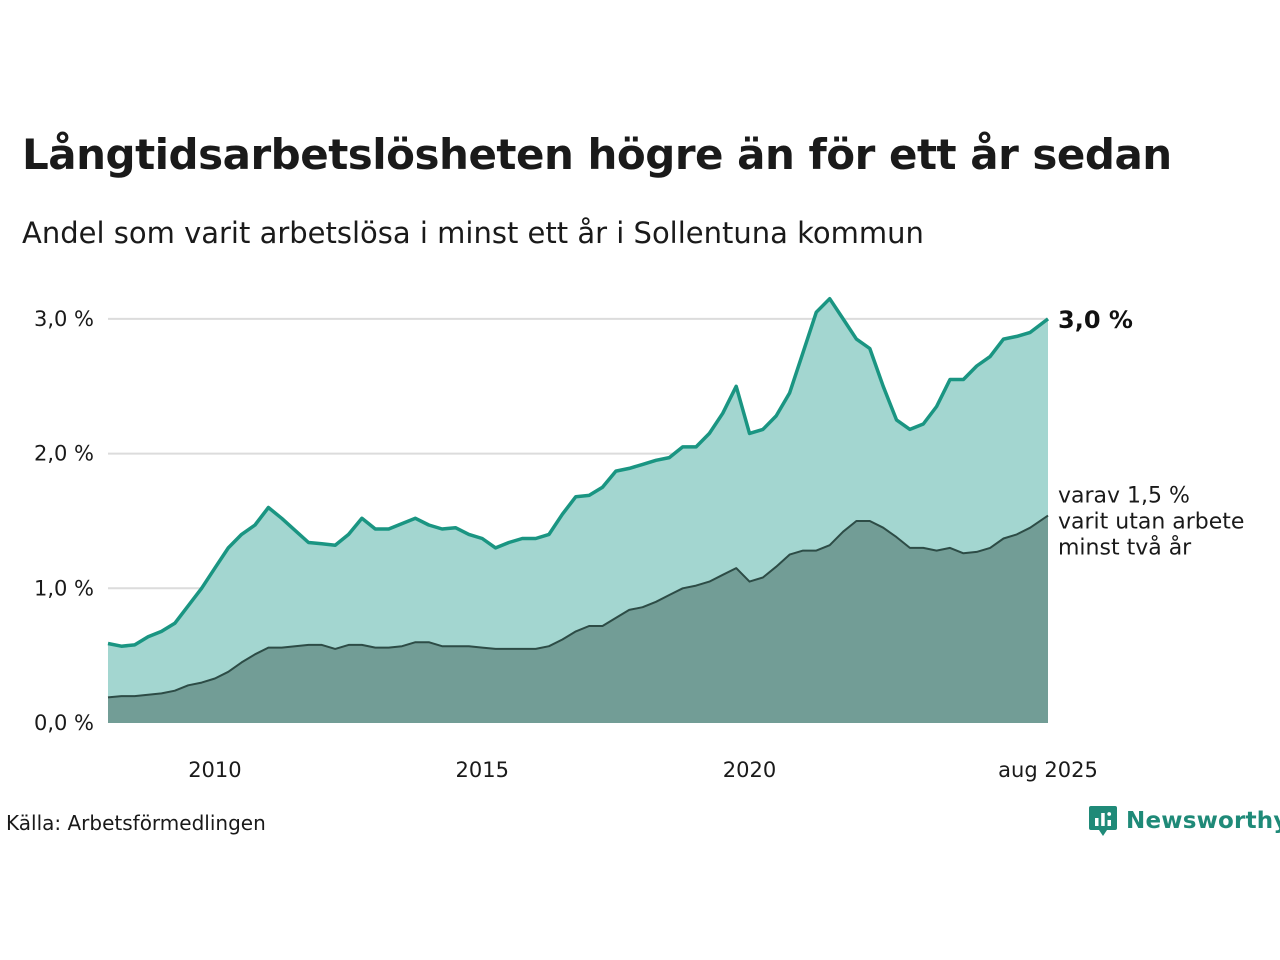 The height and width of the screenshot is (960, 1280). I want to click on x-tick-label: 2015, so click(481, 770).